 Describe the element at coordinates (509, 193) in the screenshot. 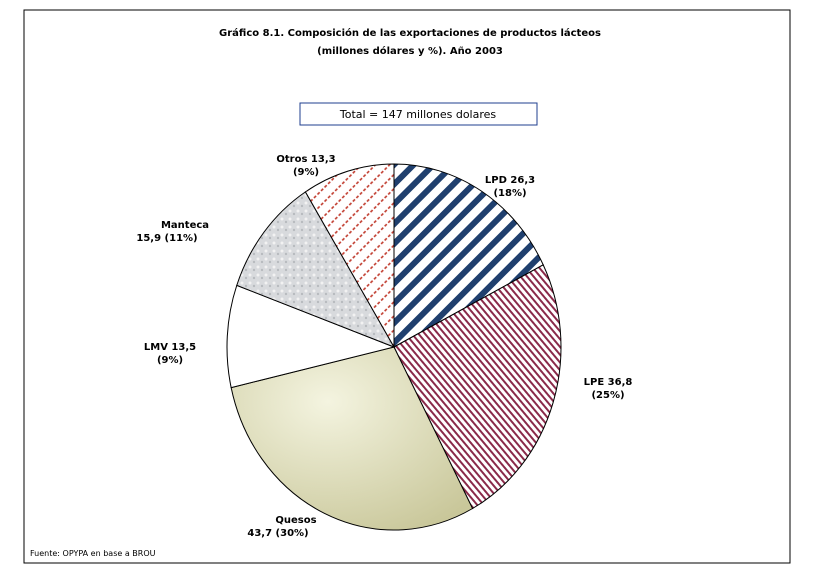

I see `slice-label-part: (18%)` at that location.